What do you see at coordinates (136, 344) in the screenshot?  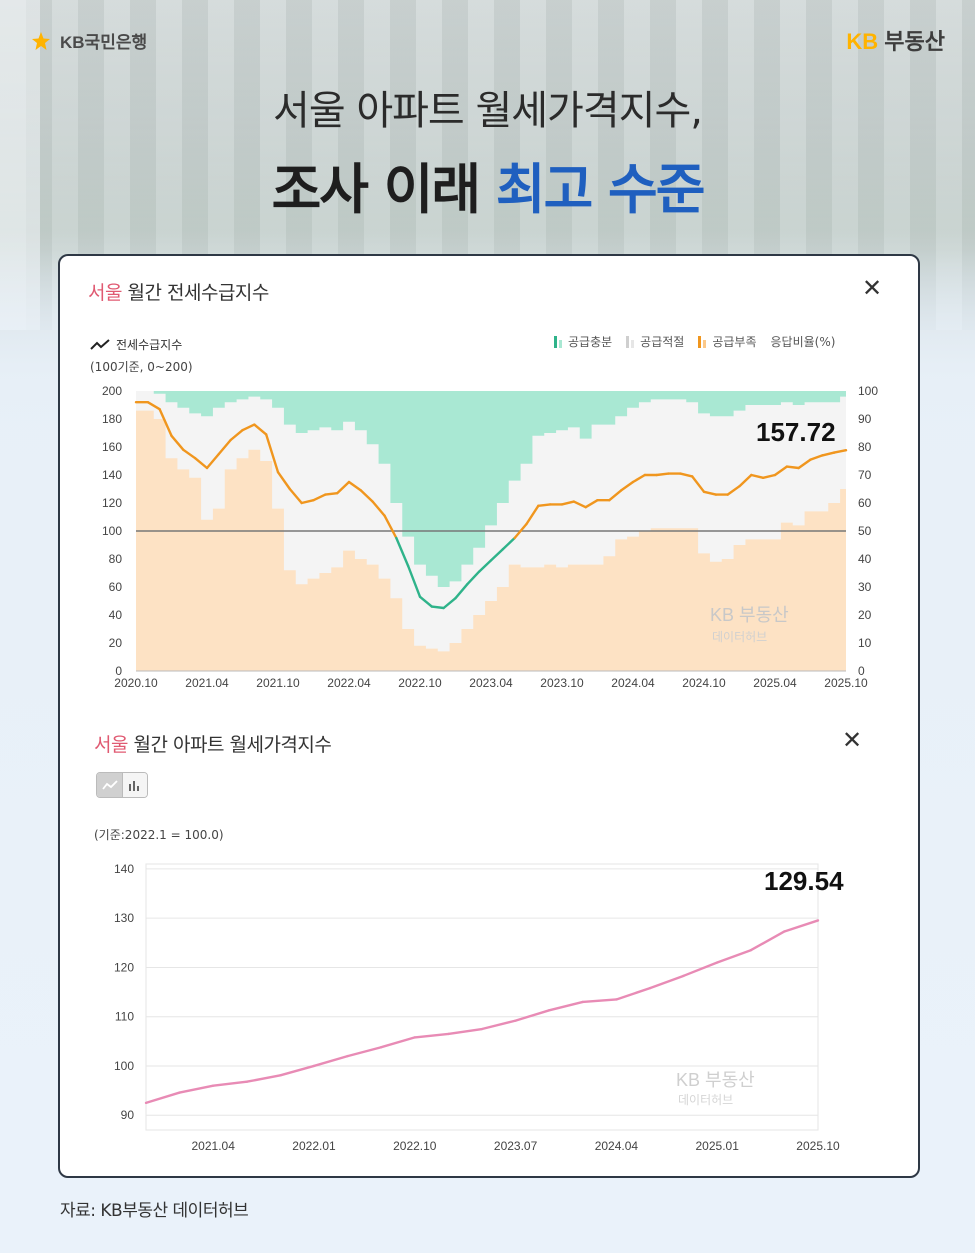 I see `chart1-legend-line: 전세수급지수` at bounding box center [136, 344].